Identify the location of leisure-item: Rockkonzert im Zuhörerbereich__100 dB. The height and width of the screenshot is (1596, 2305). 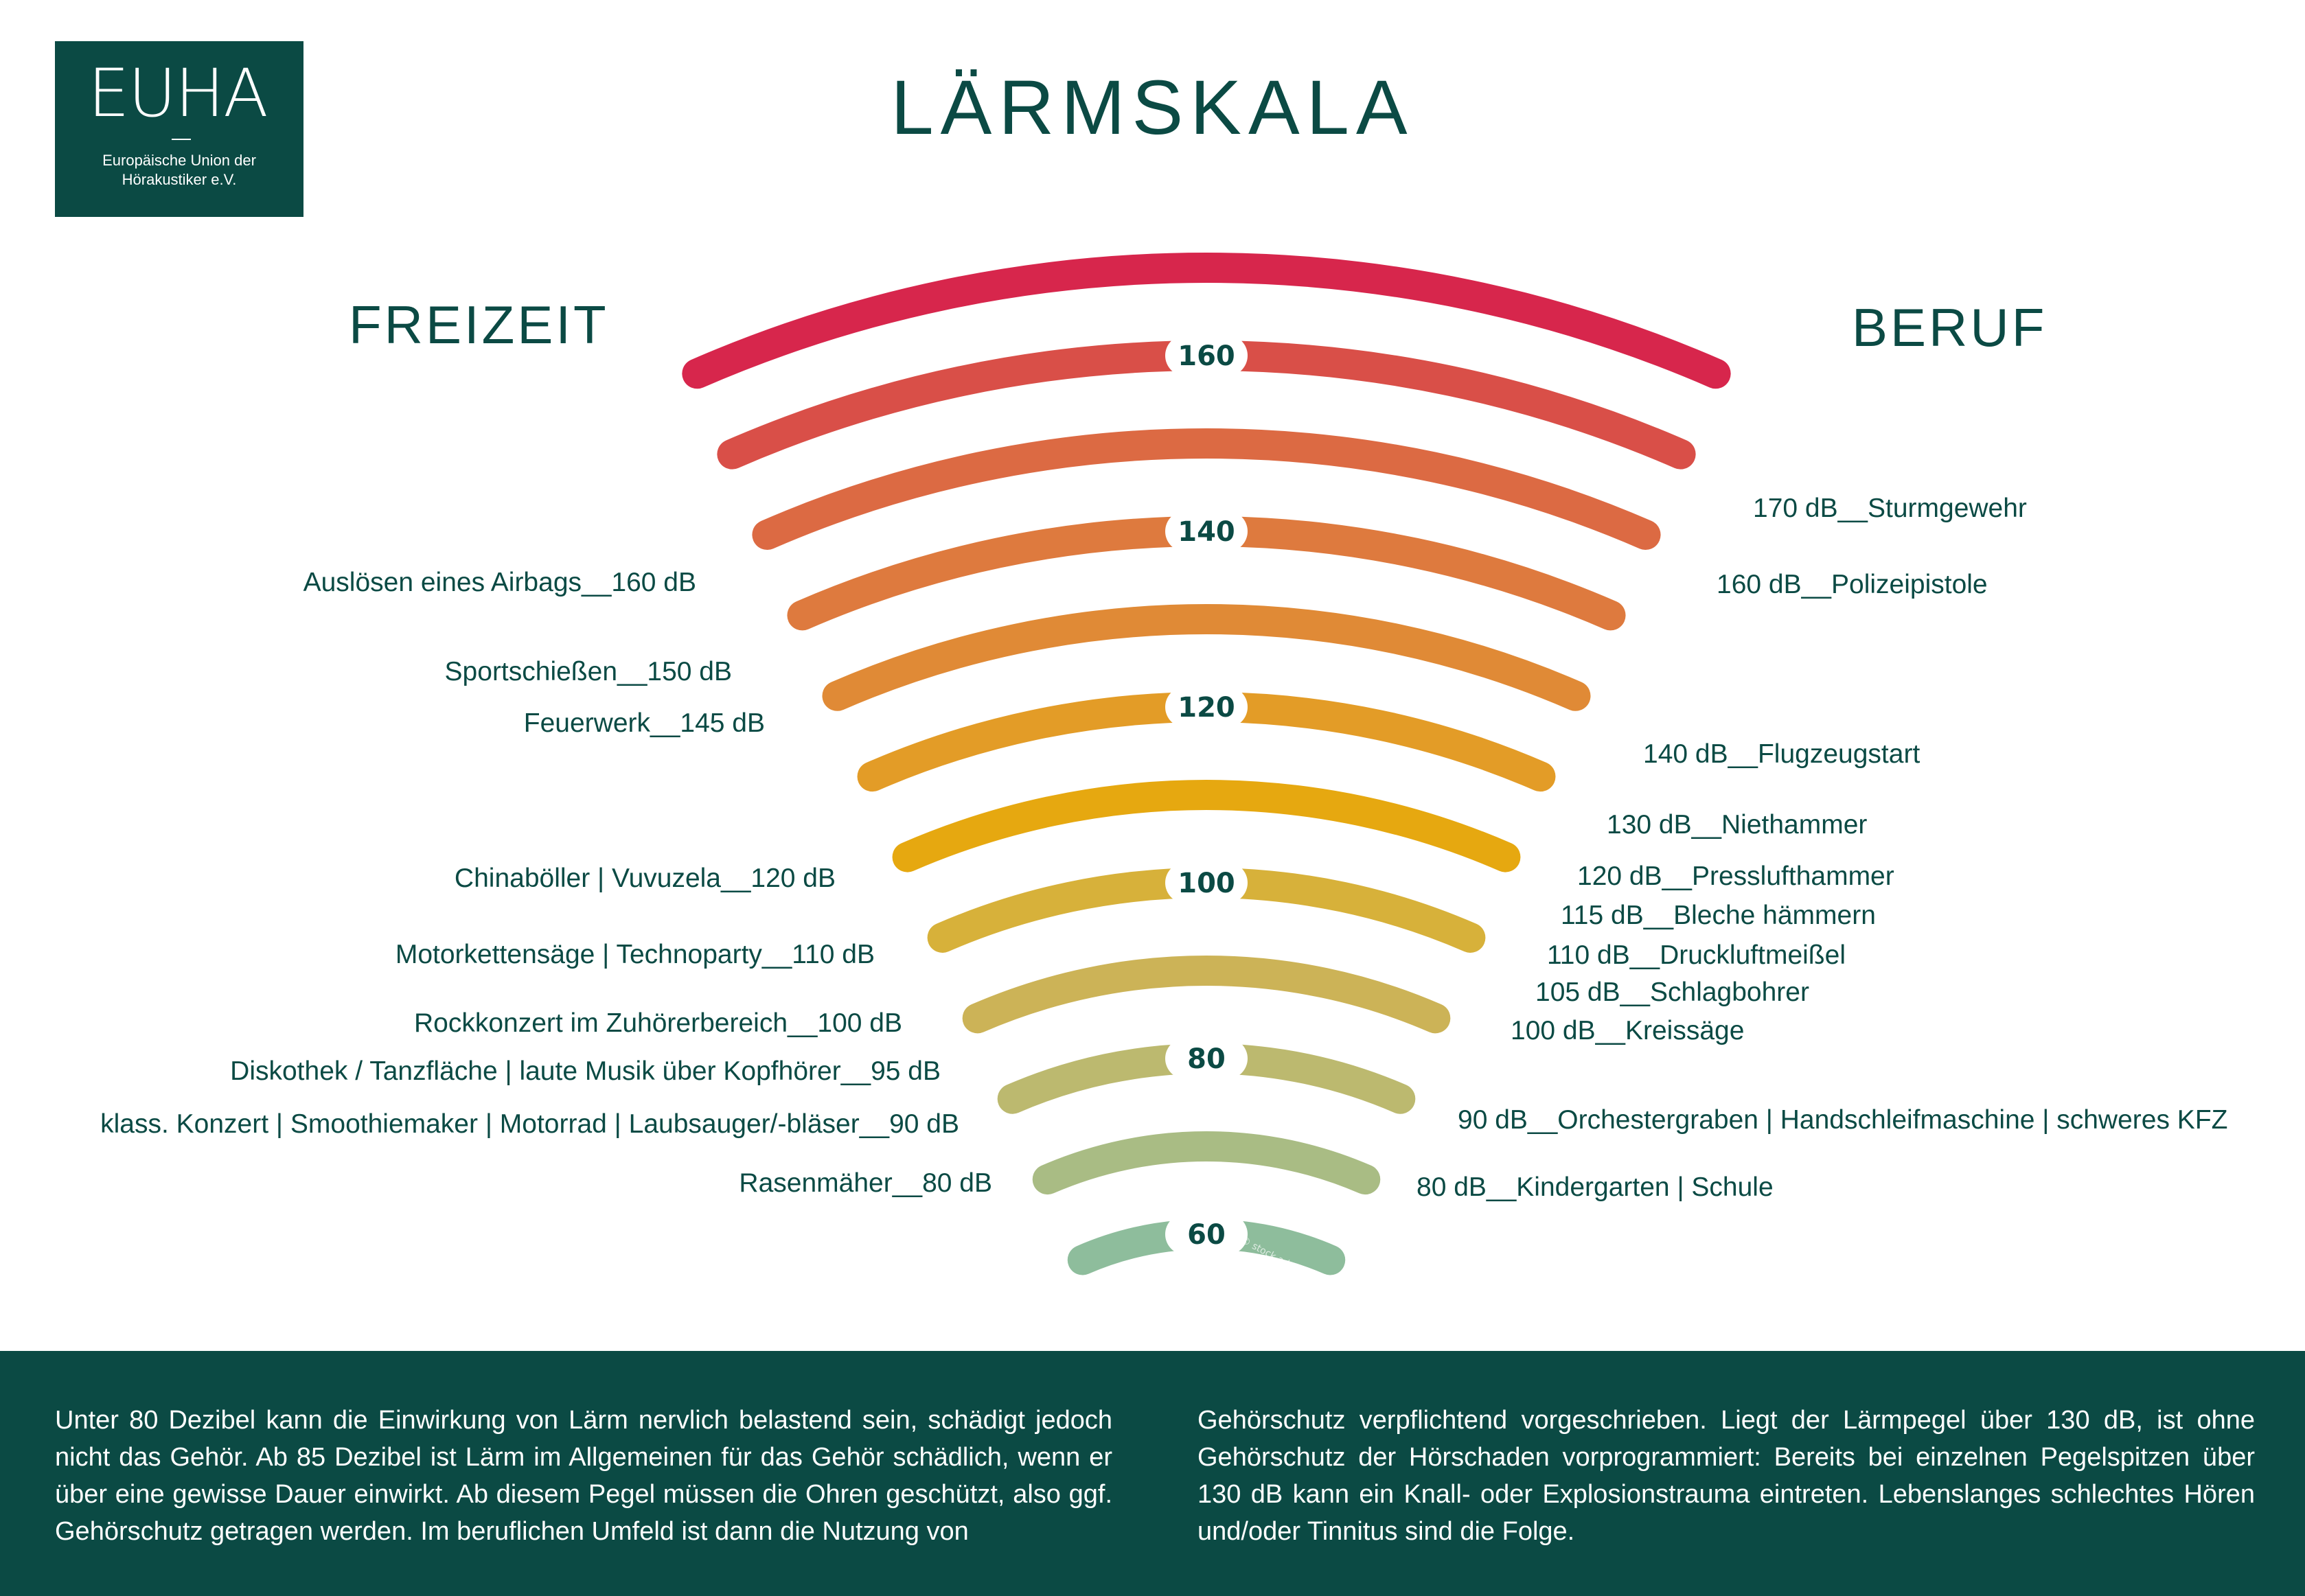
(657, 1023).